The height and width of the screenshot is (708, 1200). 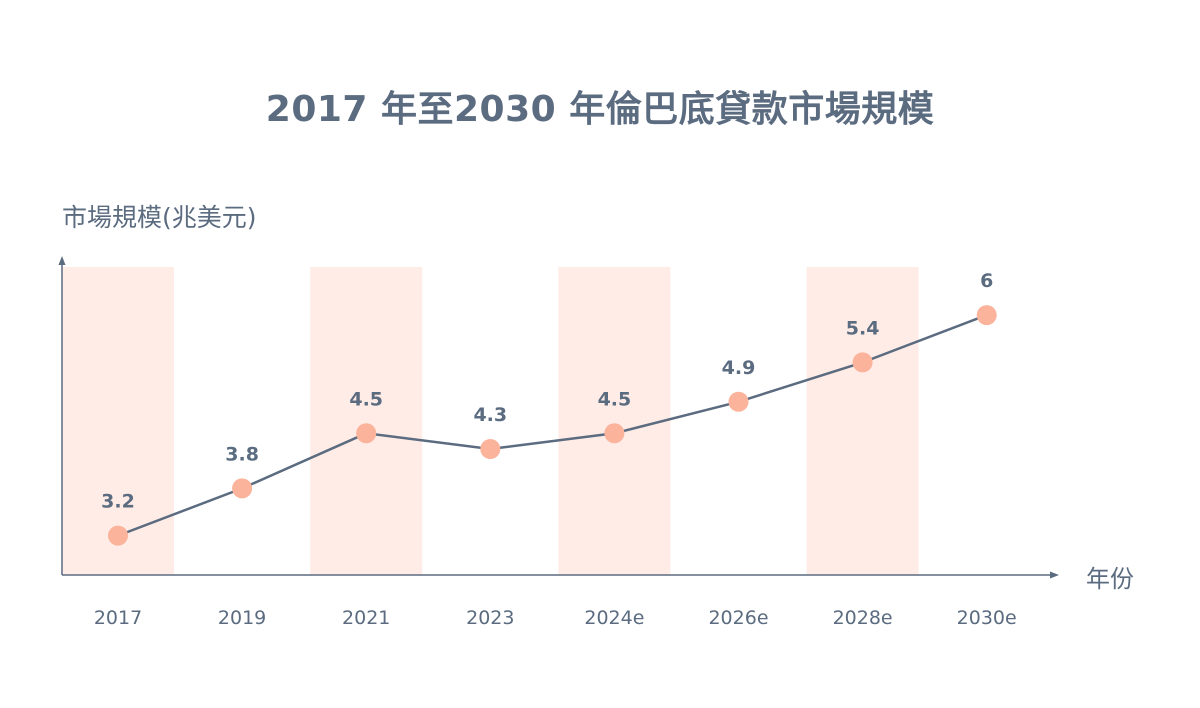 I want to click on value-label-2030e: 6, so click(x=986, y=281).